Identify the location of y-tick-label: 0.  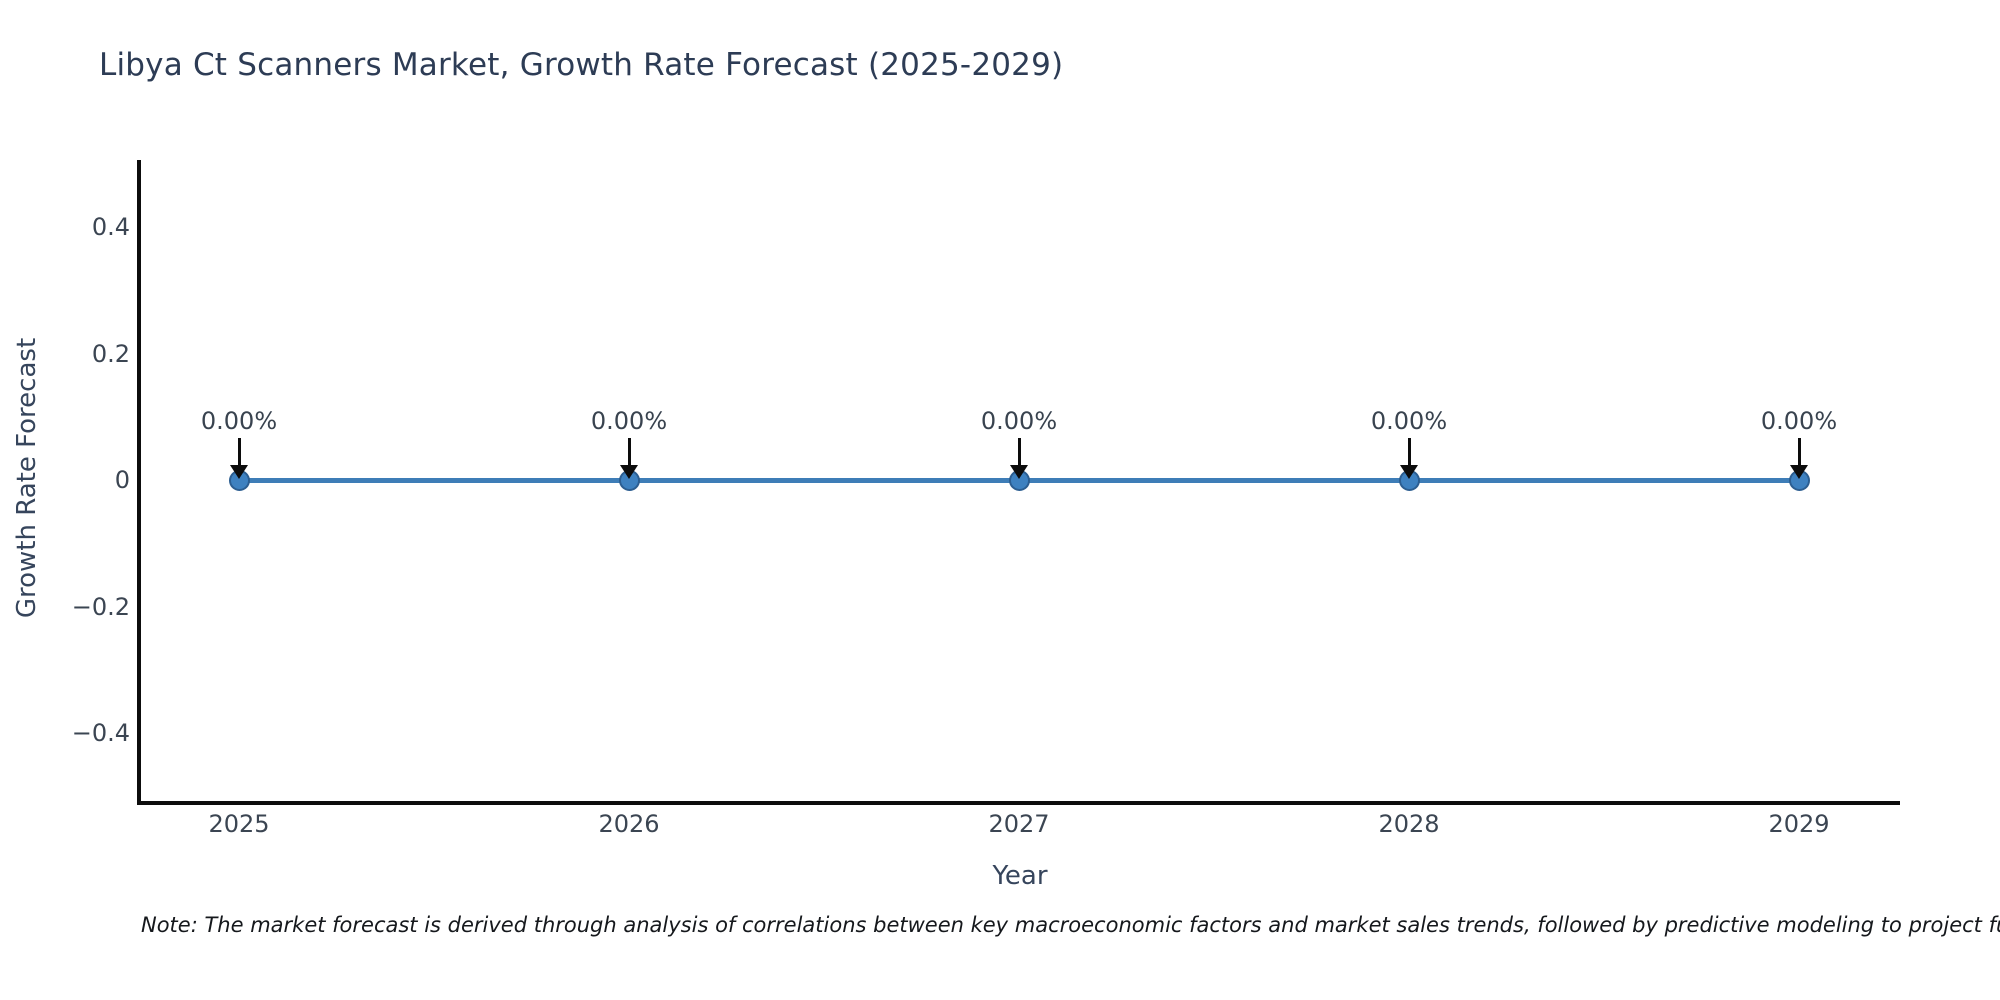
(122, 480).